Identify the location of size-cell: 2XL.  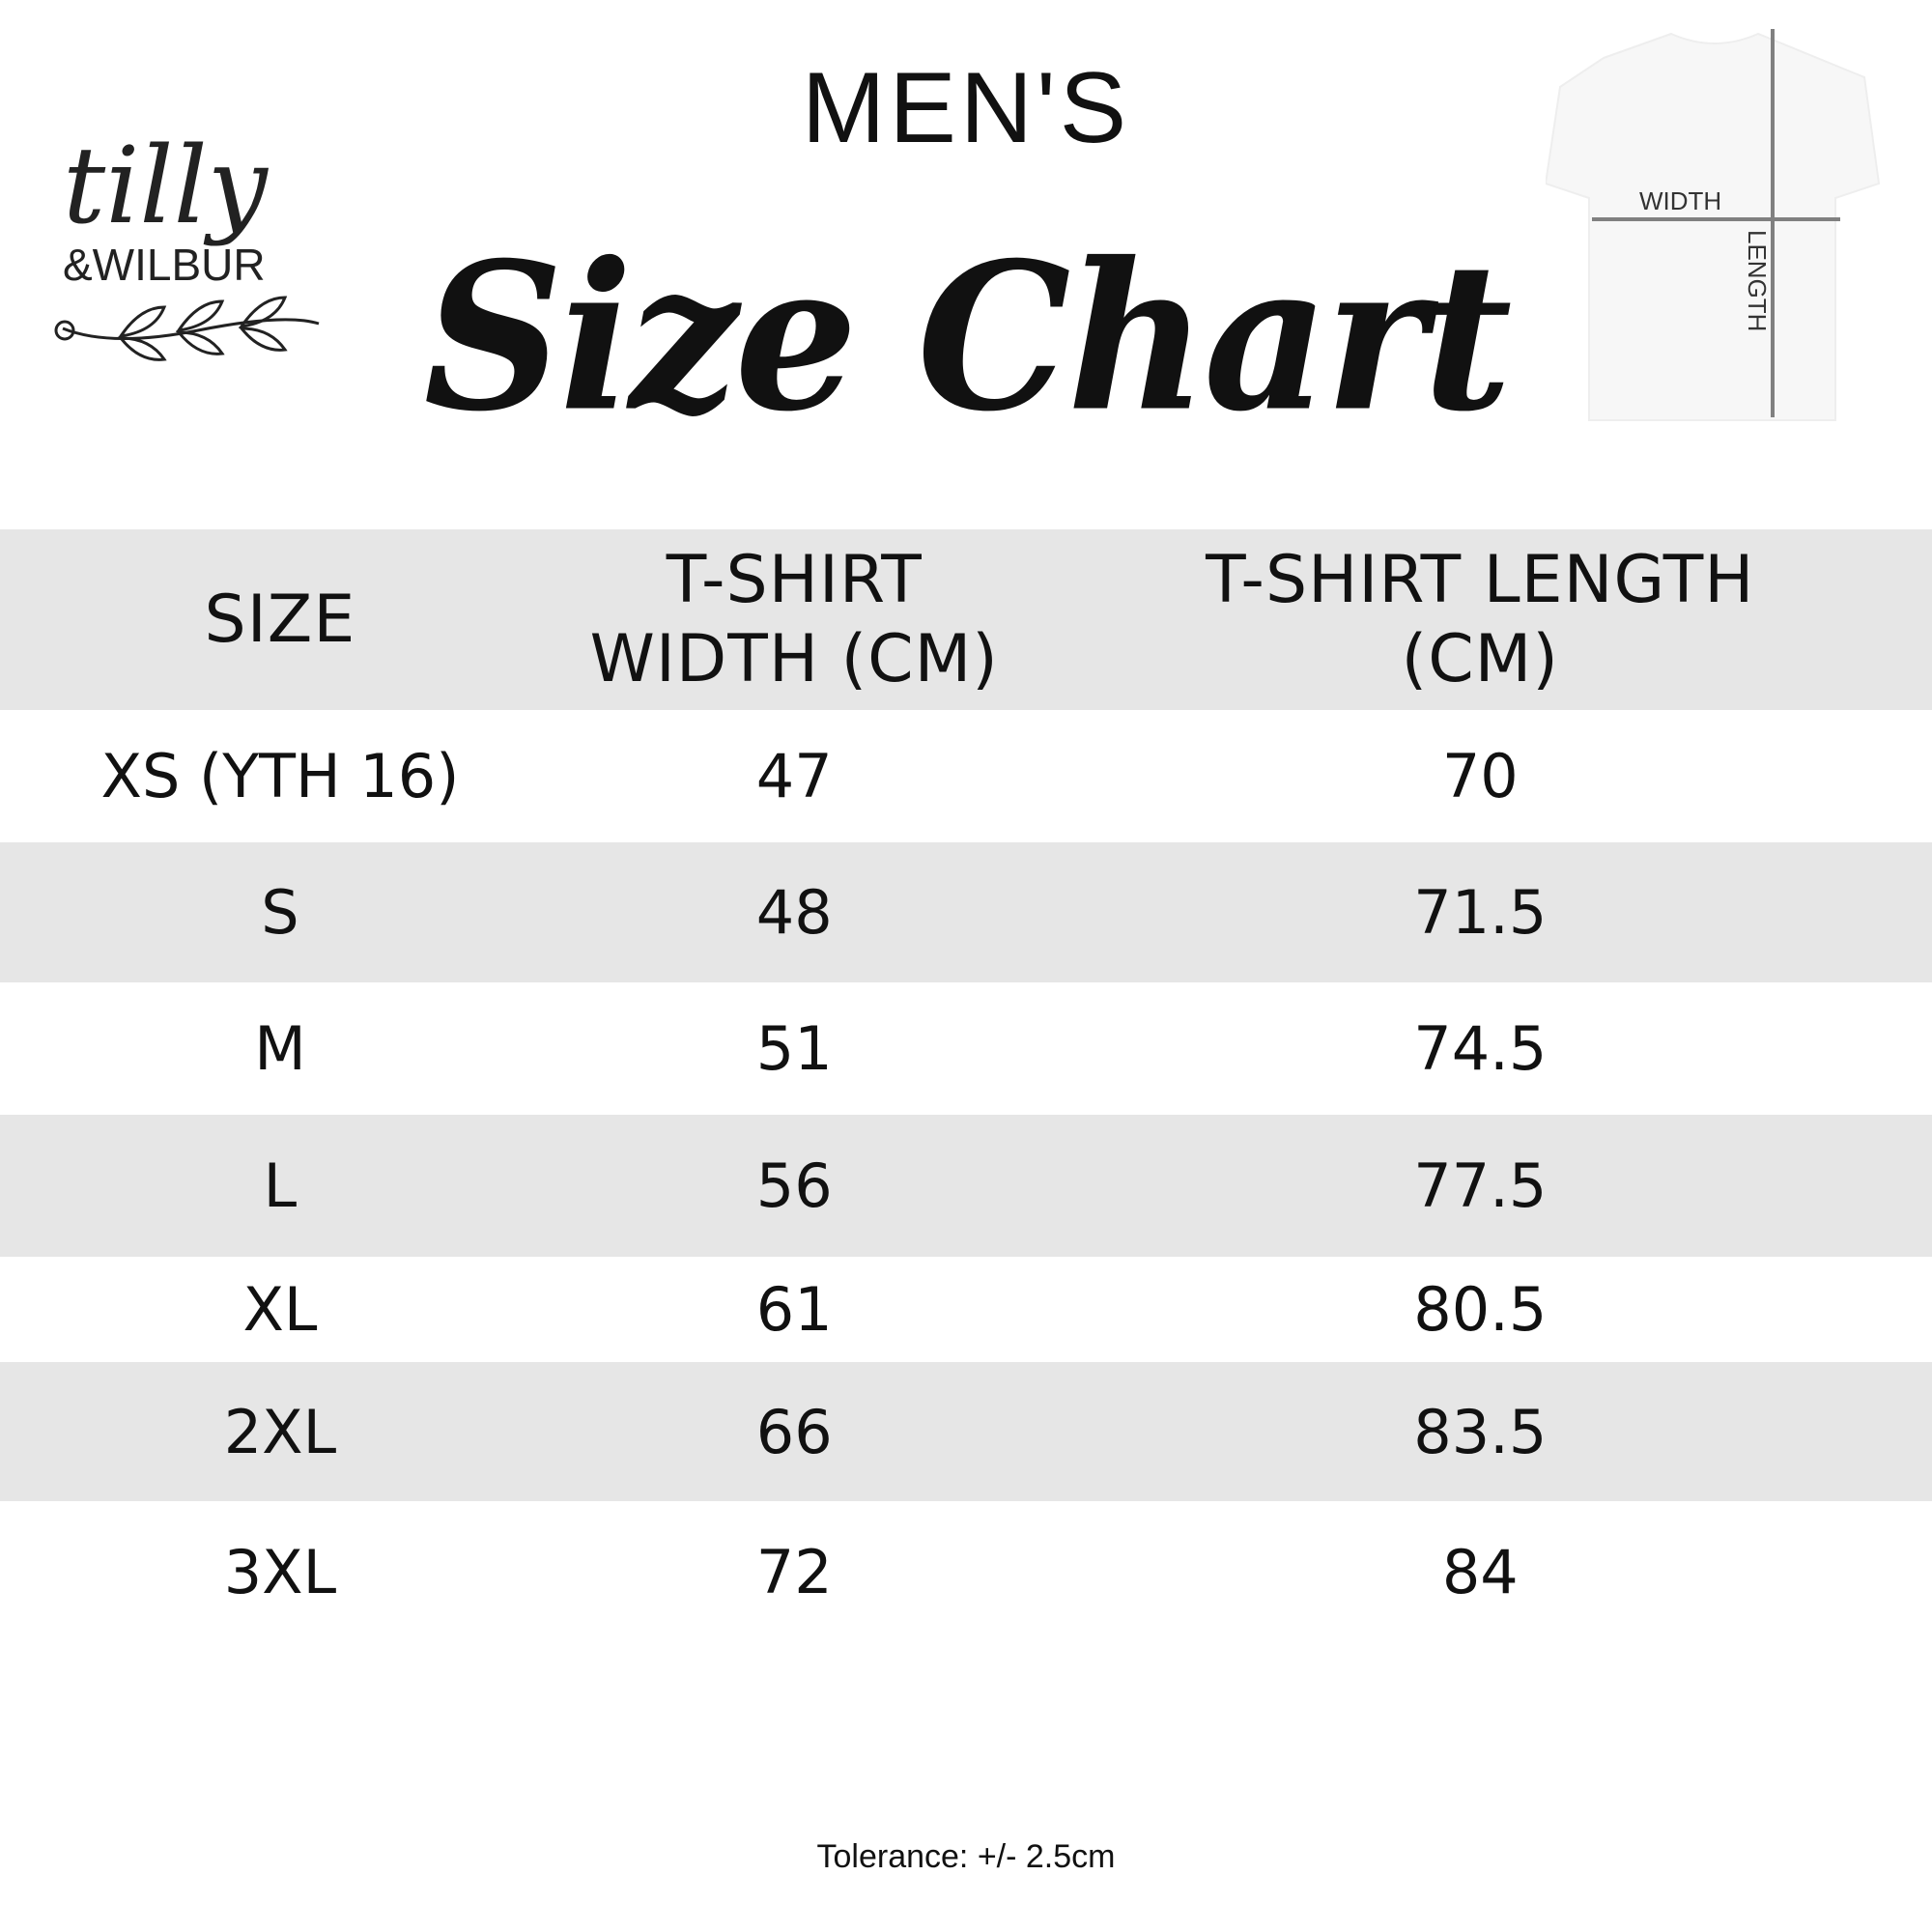
(280, 1431).